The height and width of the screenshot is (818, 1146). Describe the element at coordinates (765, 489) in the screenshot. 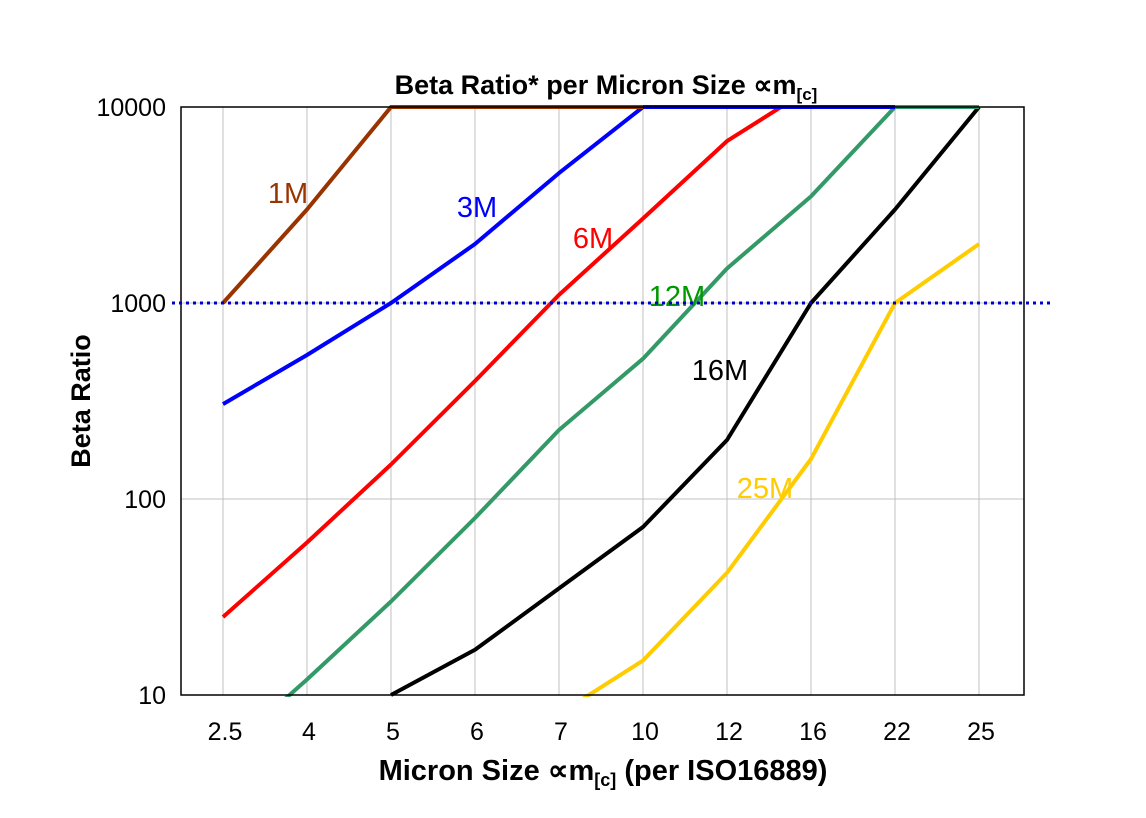

I see `series-label-25M: 25M` at that location.